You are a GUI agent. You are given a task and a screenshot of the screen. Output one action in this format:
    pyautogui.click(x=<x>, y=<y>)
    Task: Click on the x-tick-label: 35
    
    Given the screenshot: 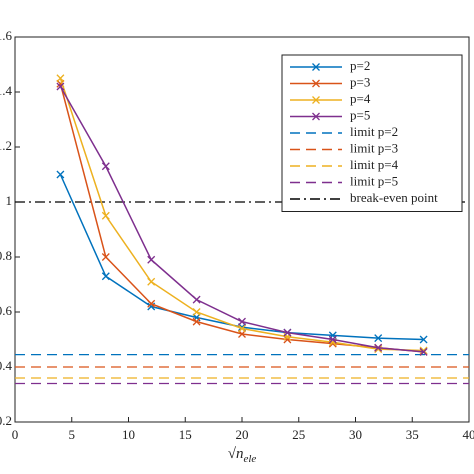 What is the action you would take?
    pyautogui.click(x=412, y=434)
    